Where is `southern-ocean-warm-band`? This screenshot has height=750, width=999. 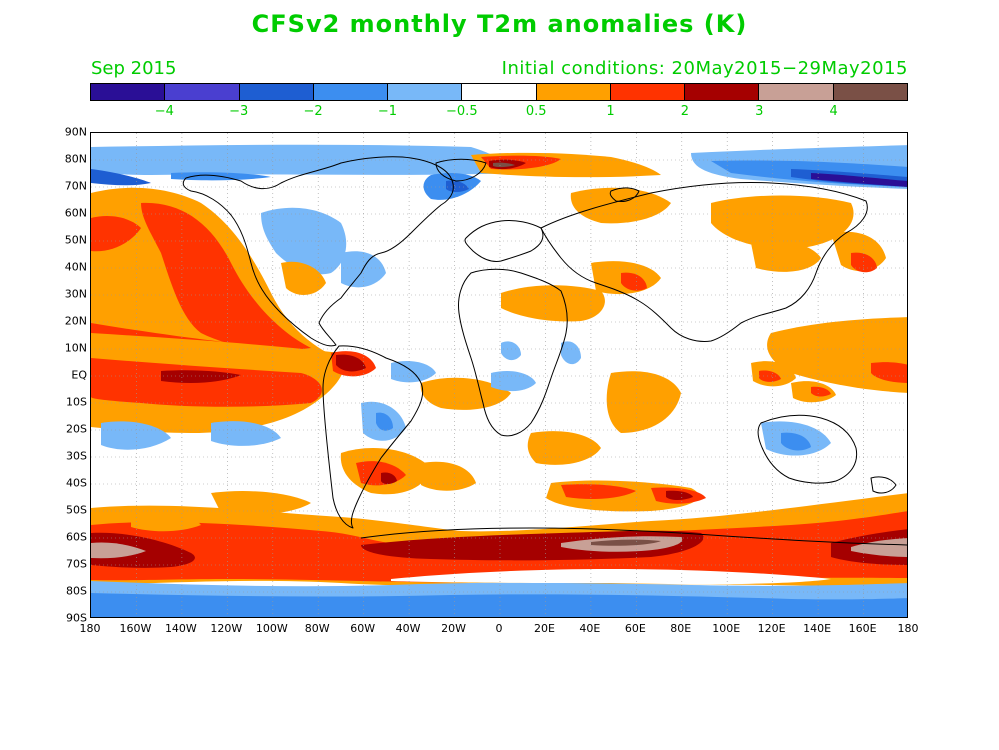
southern-ocean-warm-band is located at coordinates (499, 540).